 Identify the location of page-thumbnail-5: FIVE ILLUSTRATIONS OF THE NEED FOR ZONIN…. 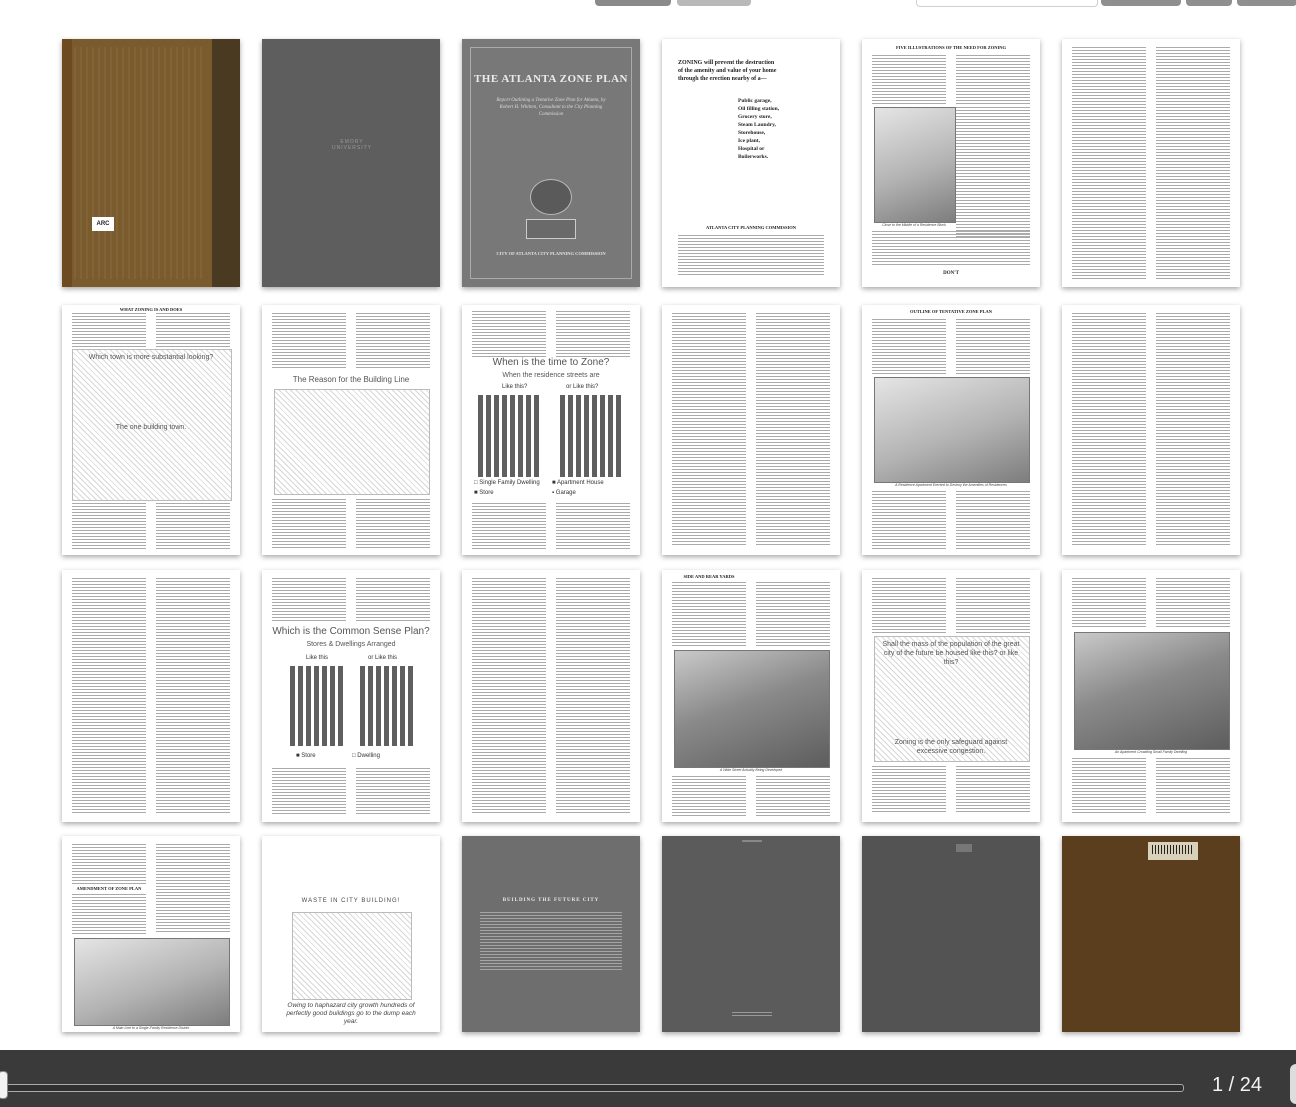
(951, 163).